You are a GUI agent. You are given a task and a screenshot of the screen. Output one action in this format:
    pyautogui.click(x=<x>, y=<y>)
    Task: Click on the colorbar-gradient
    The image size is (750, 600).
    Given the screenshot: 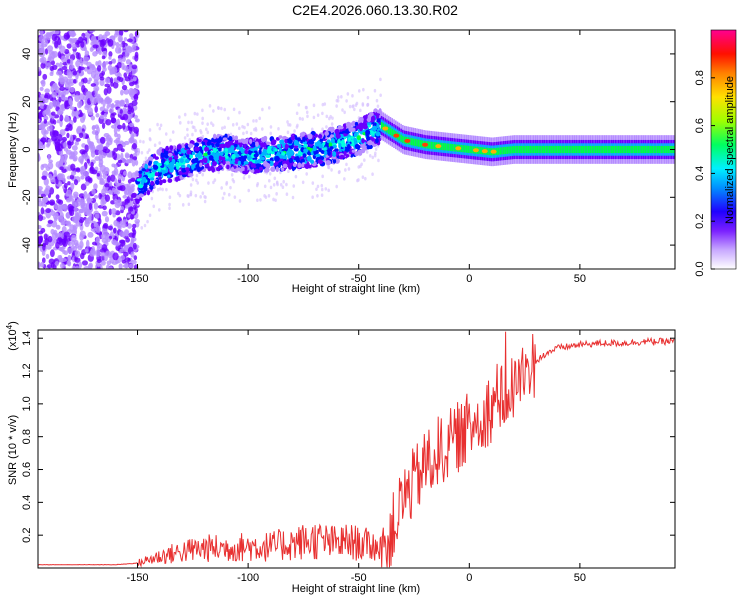 What is the action you would take?
    pyautogui.click(x=723, y=149)
    